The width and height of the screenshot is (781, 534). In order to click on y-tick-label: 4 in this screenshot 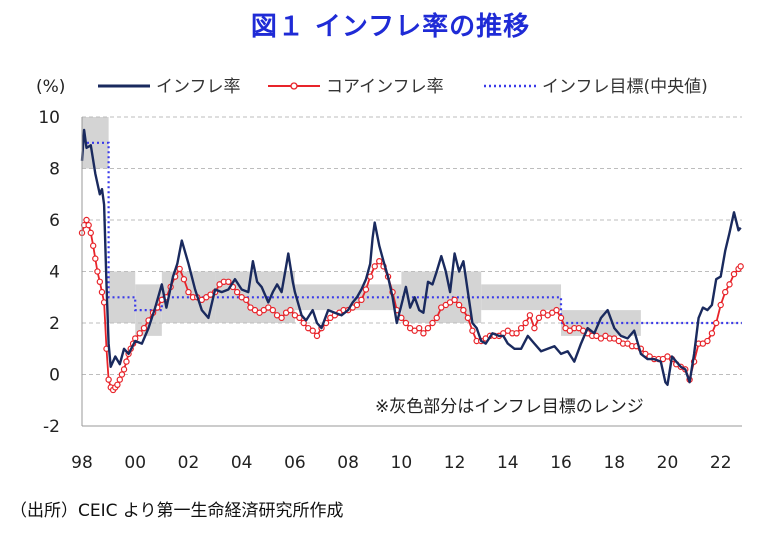, I will do `click(54, 273)`.